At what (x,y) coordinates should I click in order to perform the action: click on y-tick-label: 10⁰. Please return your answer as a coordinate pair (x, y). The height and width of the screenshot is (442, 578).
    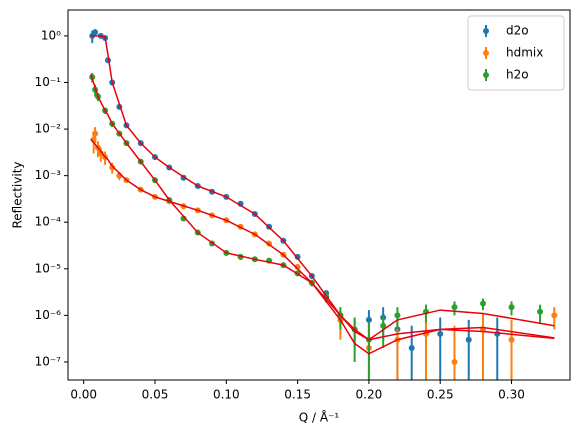
    Looking at the image, I should click on (51, 35).